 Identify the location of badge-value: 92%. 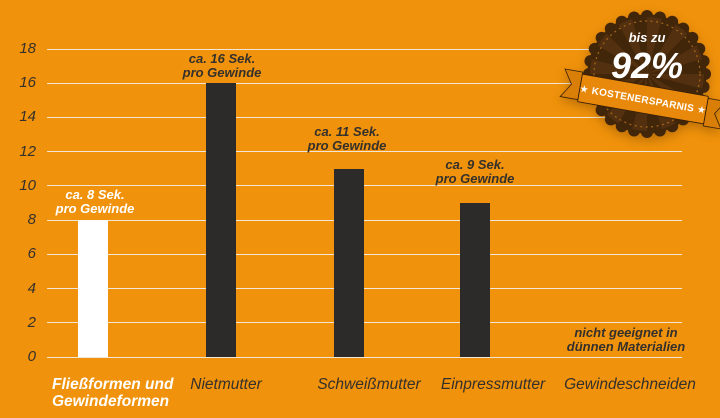
(647, 65).